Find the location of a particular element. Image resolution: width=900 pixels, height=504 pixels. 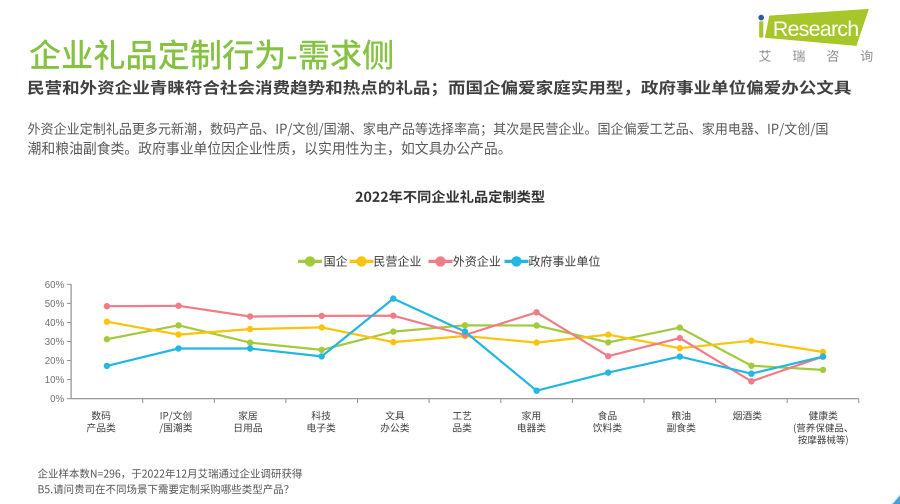

svg-text: 40% is located at coordinates (55, 323).